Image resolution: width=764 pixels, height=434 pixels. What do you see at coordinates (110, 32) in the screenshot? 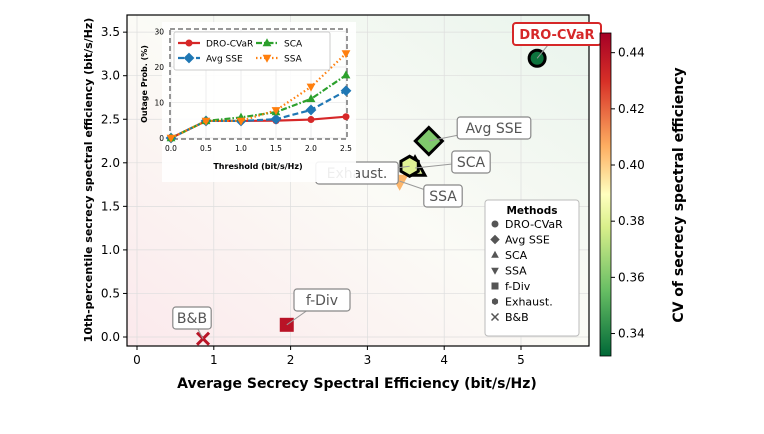
I see `y-tick-label: 3.5` at bounding box center [110, 32].